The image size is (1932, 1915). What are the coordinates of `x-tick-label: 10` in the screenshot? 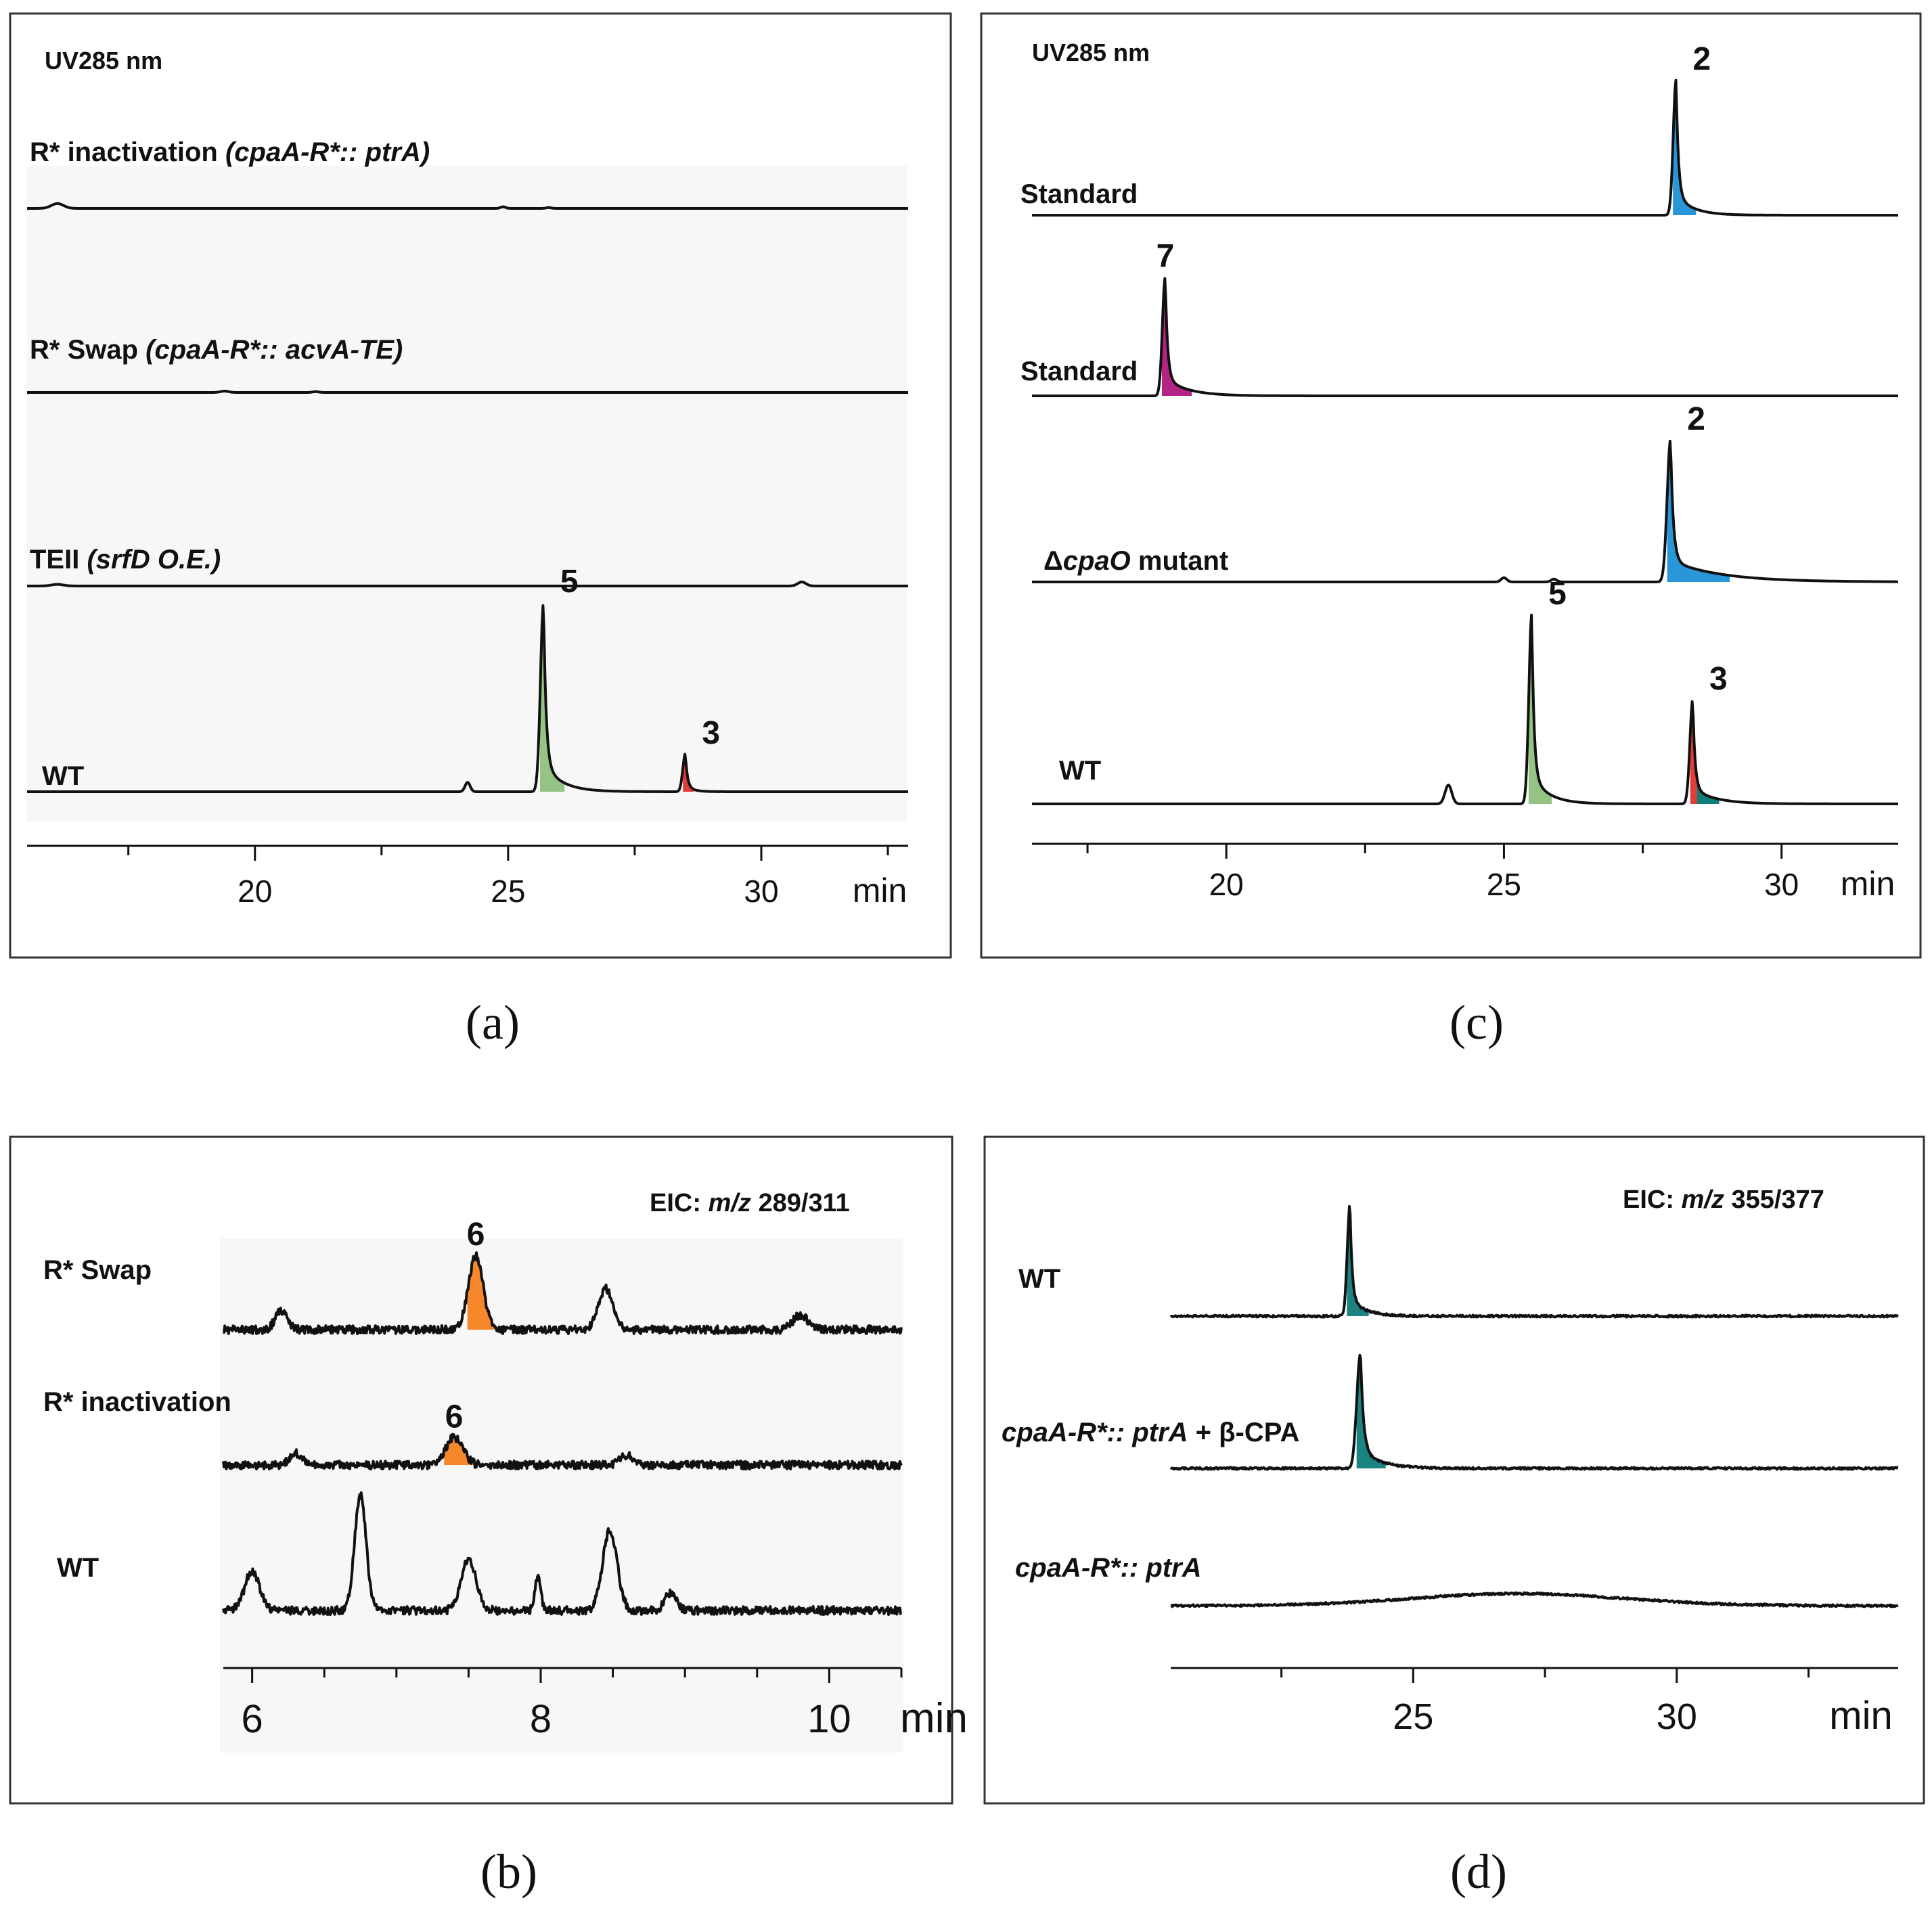 It's located at (829, 1719).